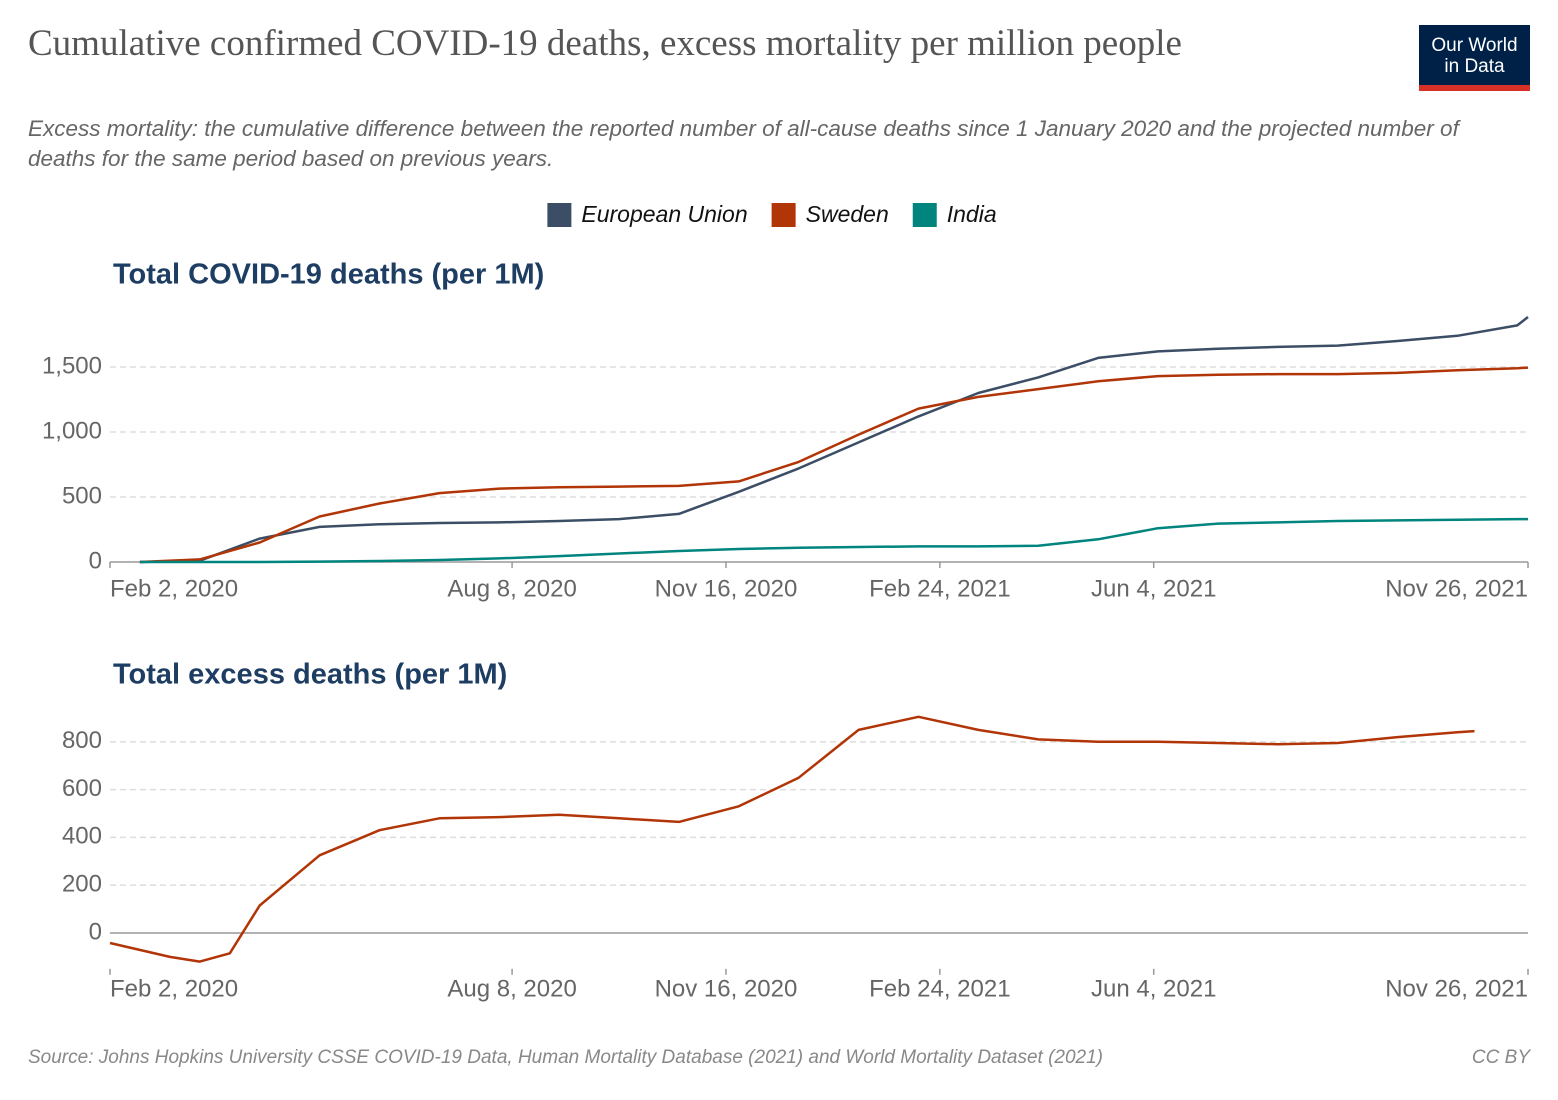 Image resolution: width=1558 pixels, height=1100 pixels. I want to click on y-tick-label: 400, so click(82, 836).